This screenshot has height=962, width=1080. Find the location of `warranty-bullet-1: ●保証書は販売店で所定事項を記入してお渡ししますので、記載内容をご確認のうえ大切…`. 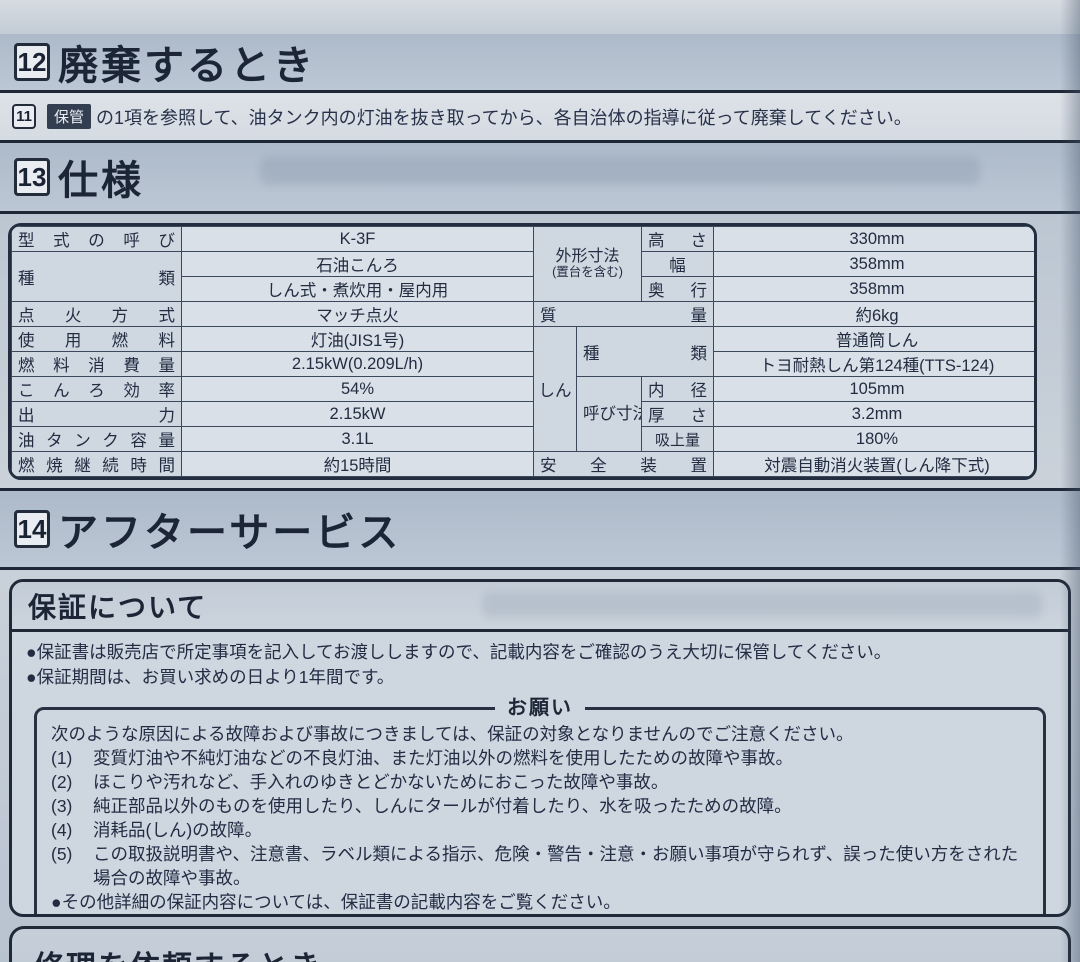

warranty-bullet-1: ●保証書は販売店で所定事項を記入してお渡ししますので、記載内容をご確認のうえ大切… is located at coordinates (459, 652).